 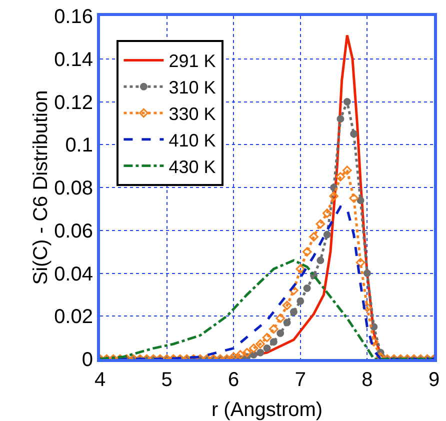 I want to click on y-tick-label: 0, so click(x=87, y=360).